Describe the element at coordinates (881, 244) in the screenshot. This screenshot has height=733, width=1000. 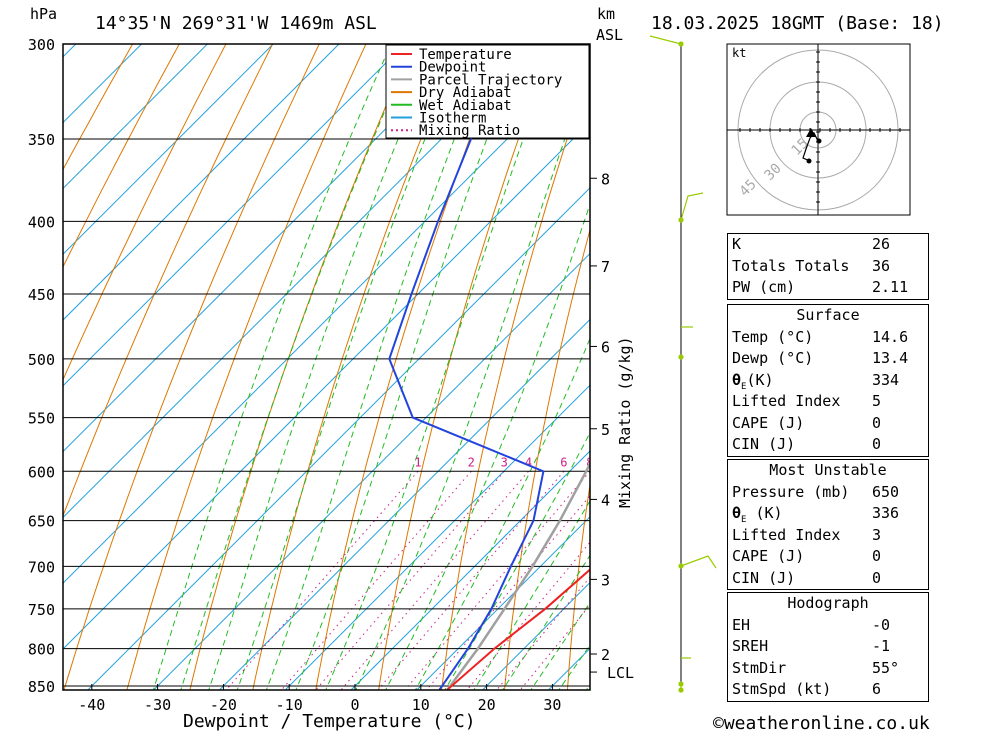
I see `k-value: 26` at that location.